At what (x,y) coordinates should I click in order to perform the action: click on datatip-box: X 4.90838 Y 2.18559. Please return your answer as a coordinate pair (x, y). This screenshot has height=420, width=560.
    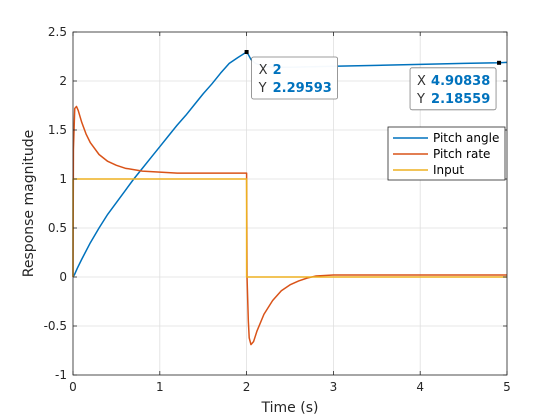
    Looking at the image, I should click on (453, 89).